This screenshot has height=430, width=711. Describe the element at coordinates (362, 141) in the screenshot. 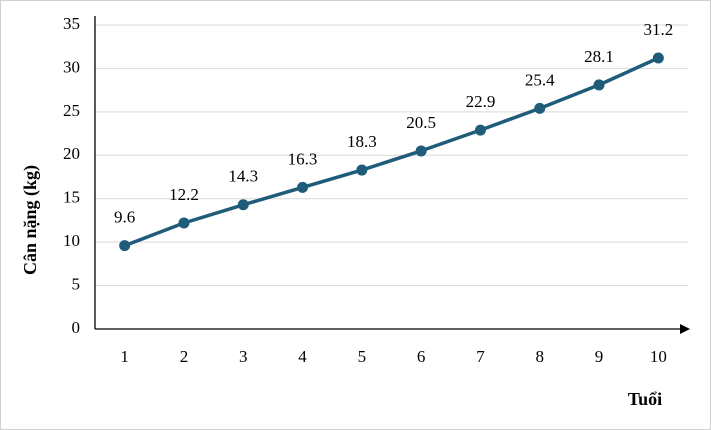

I see `data-label: 18.3` at that location.